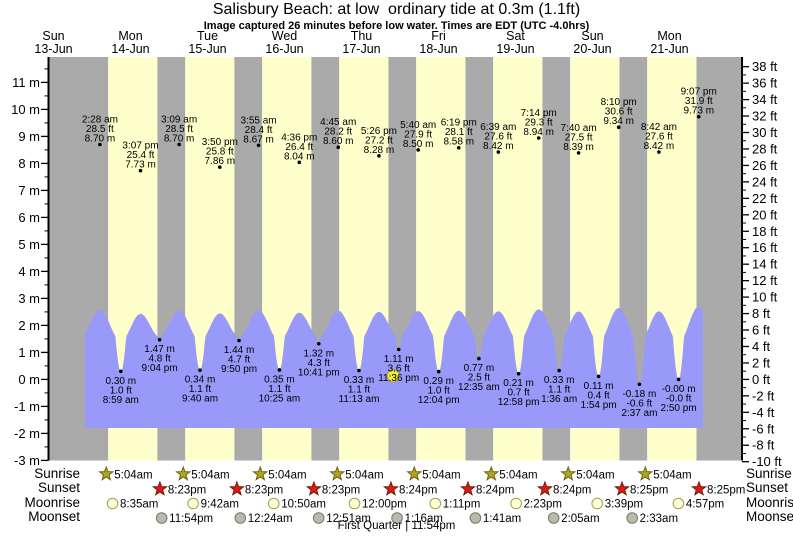 The height and width of the screenshot is (539, 793). Describe the element at coordinates (659, 146) in the screenshot. I see `tide-annotation-line: 8.42 m` at that location.